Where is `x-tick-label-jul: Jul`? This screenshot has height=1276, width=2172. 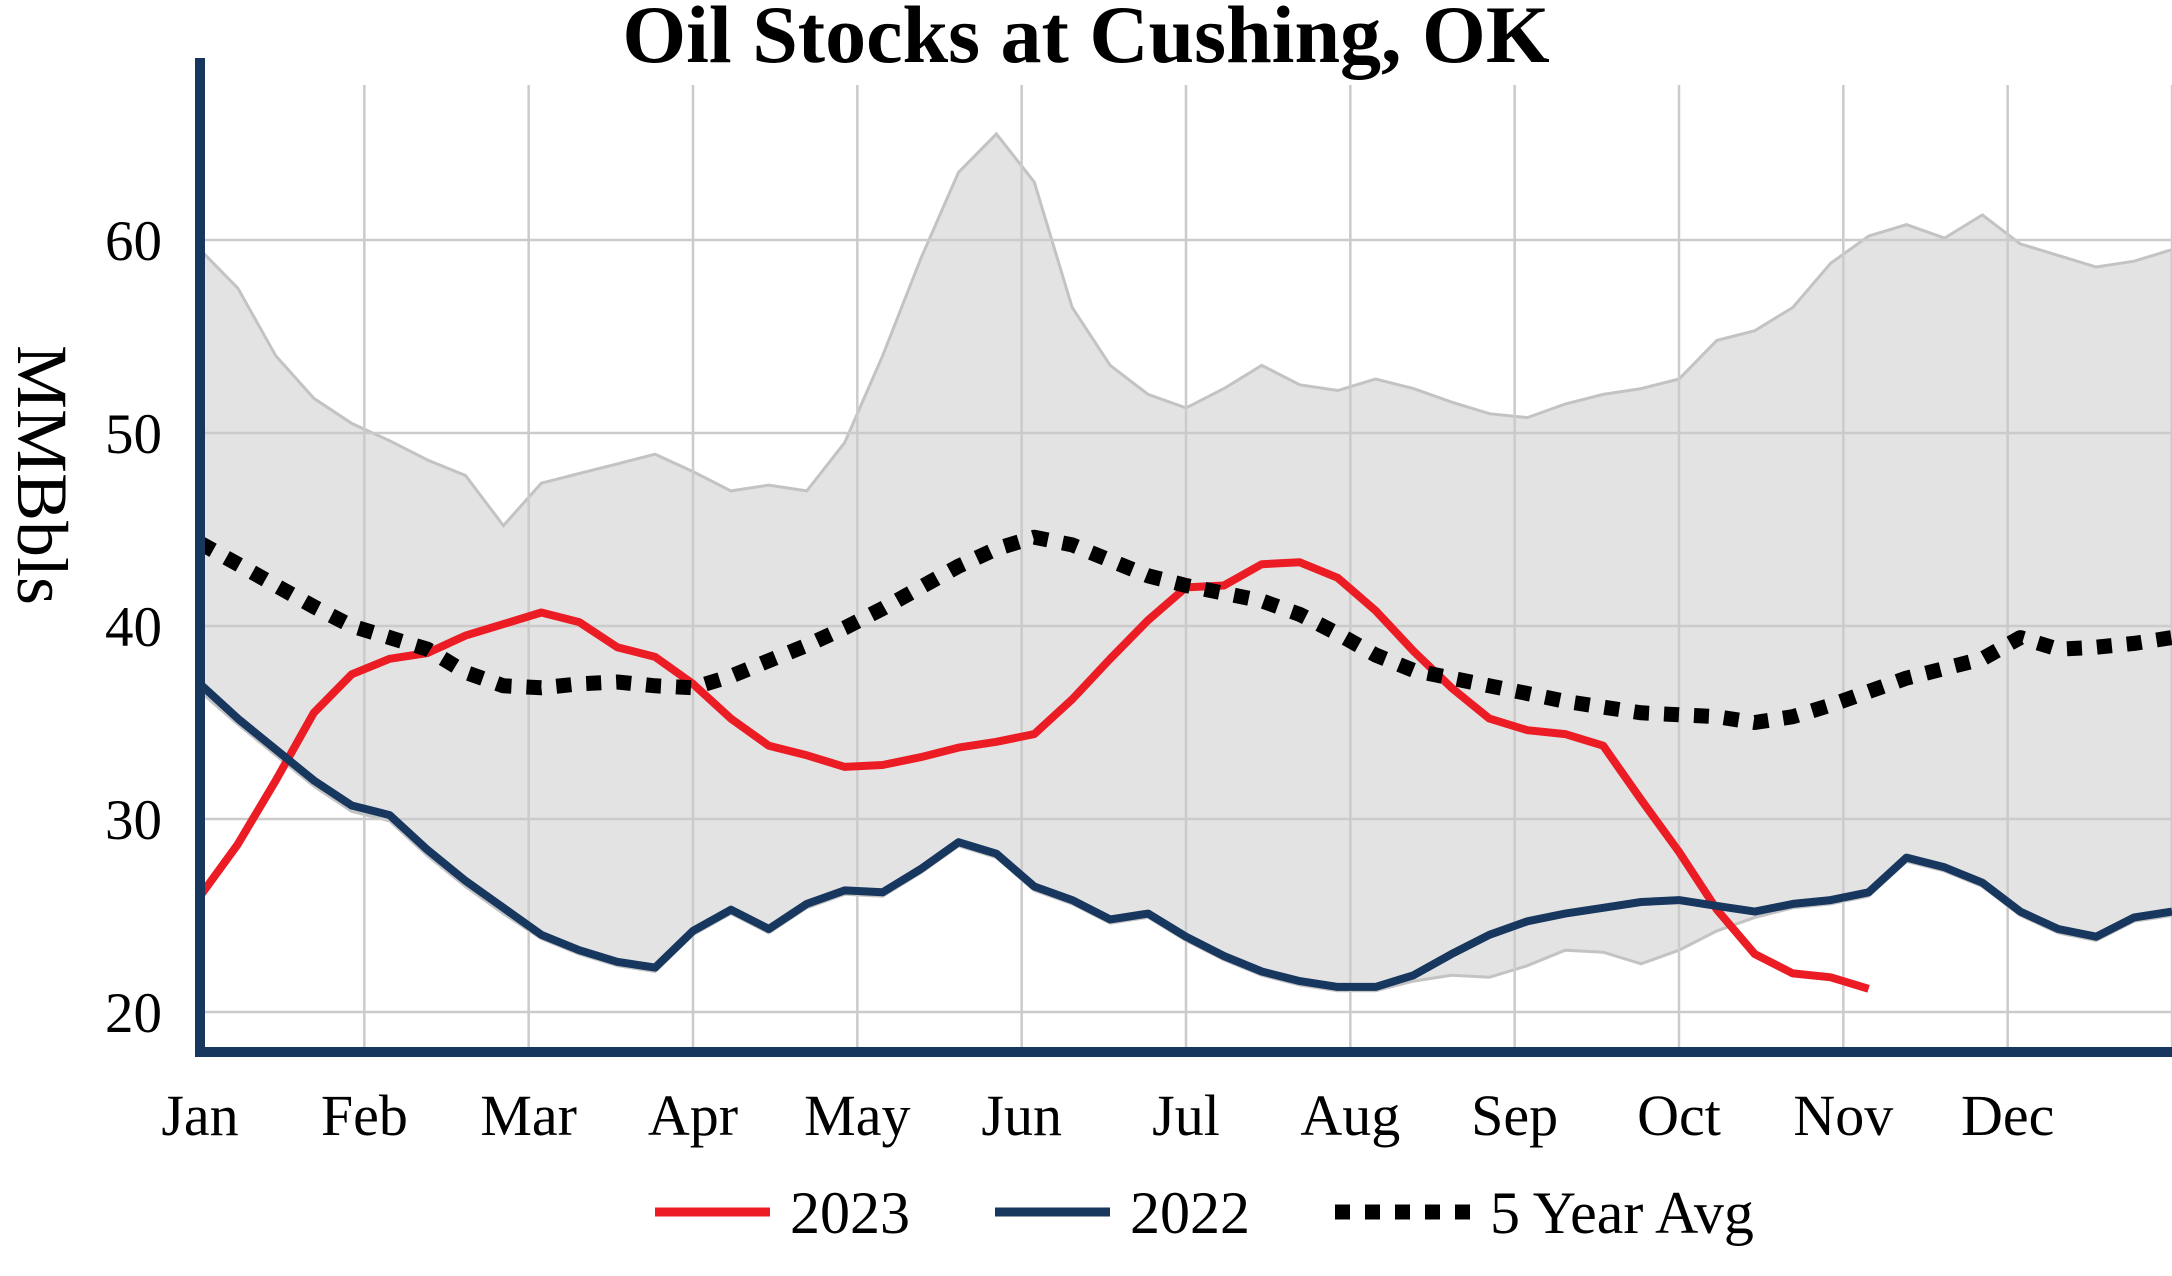 x-tick-label-jul: Jul is located at coordinates (1186, 1115).